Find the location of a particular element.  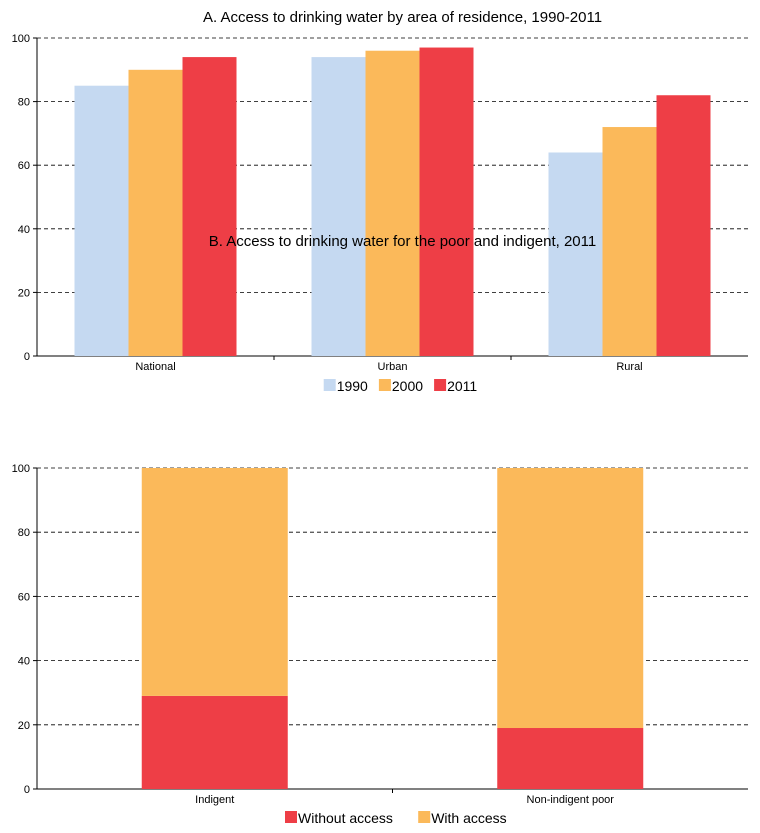

chart-b-y-tick-label: 80 is located at coordinates (24, 533).